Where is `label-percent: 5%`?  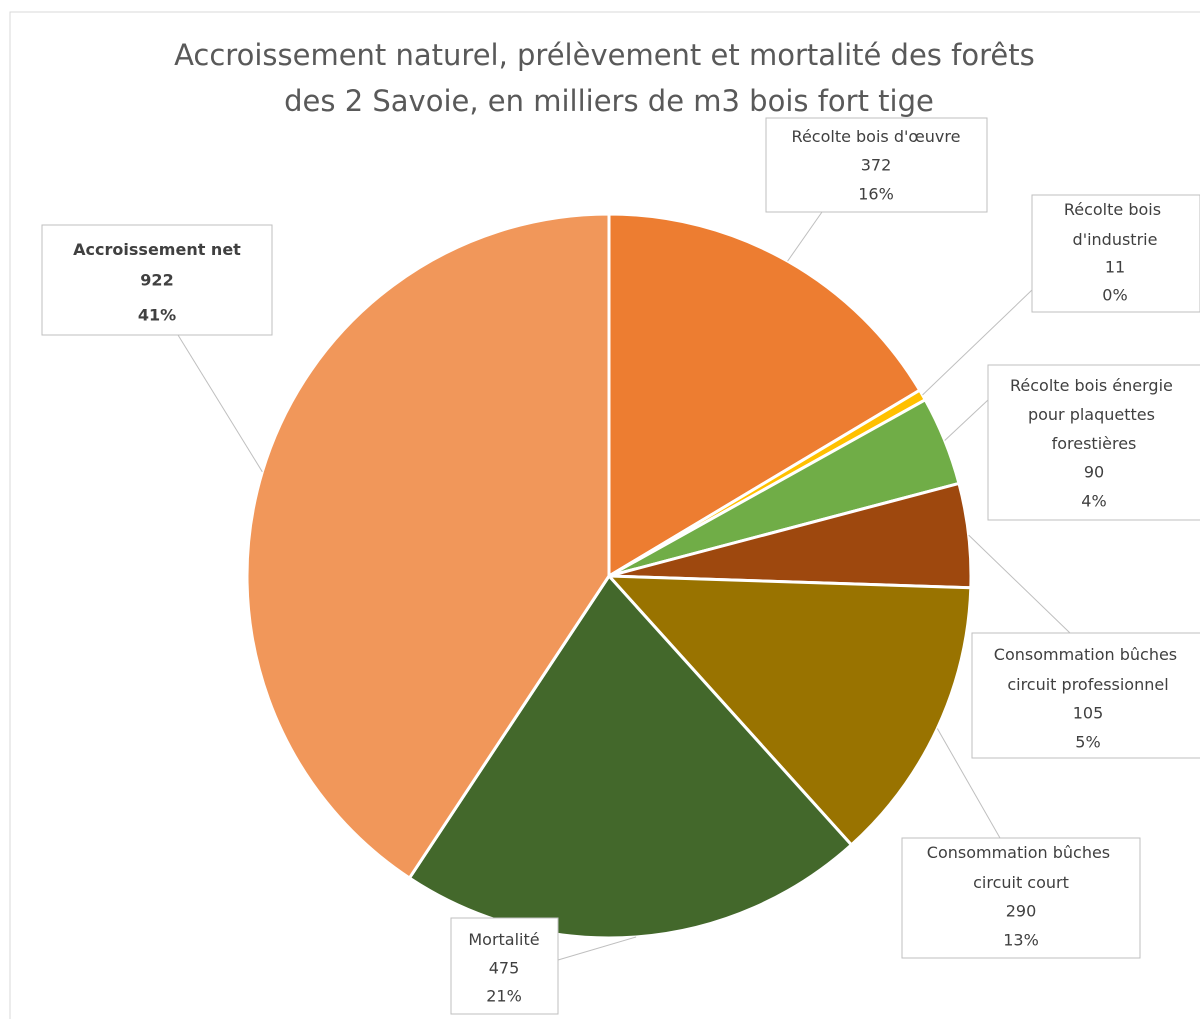 label-percent: 5% is located at coordinates (1087, 742).